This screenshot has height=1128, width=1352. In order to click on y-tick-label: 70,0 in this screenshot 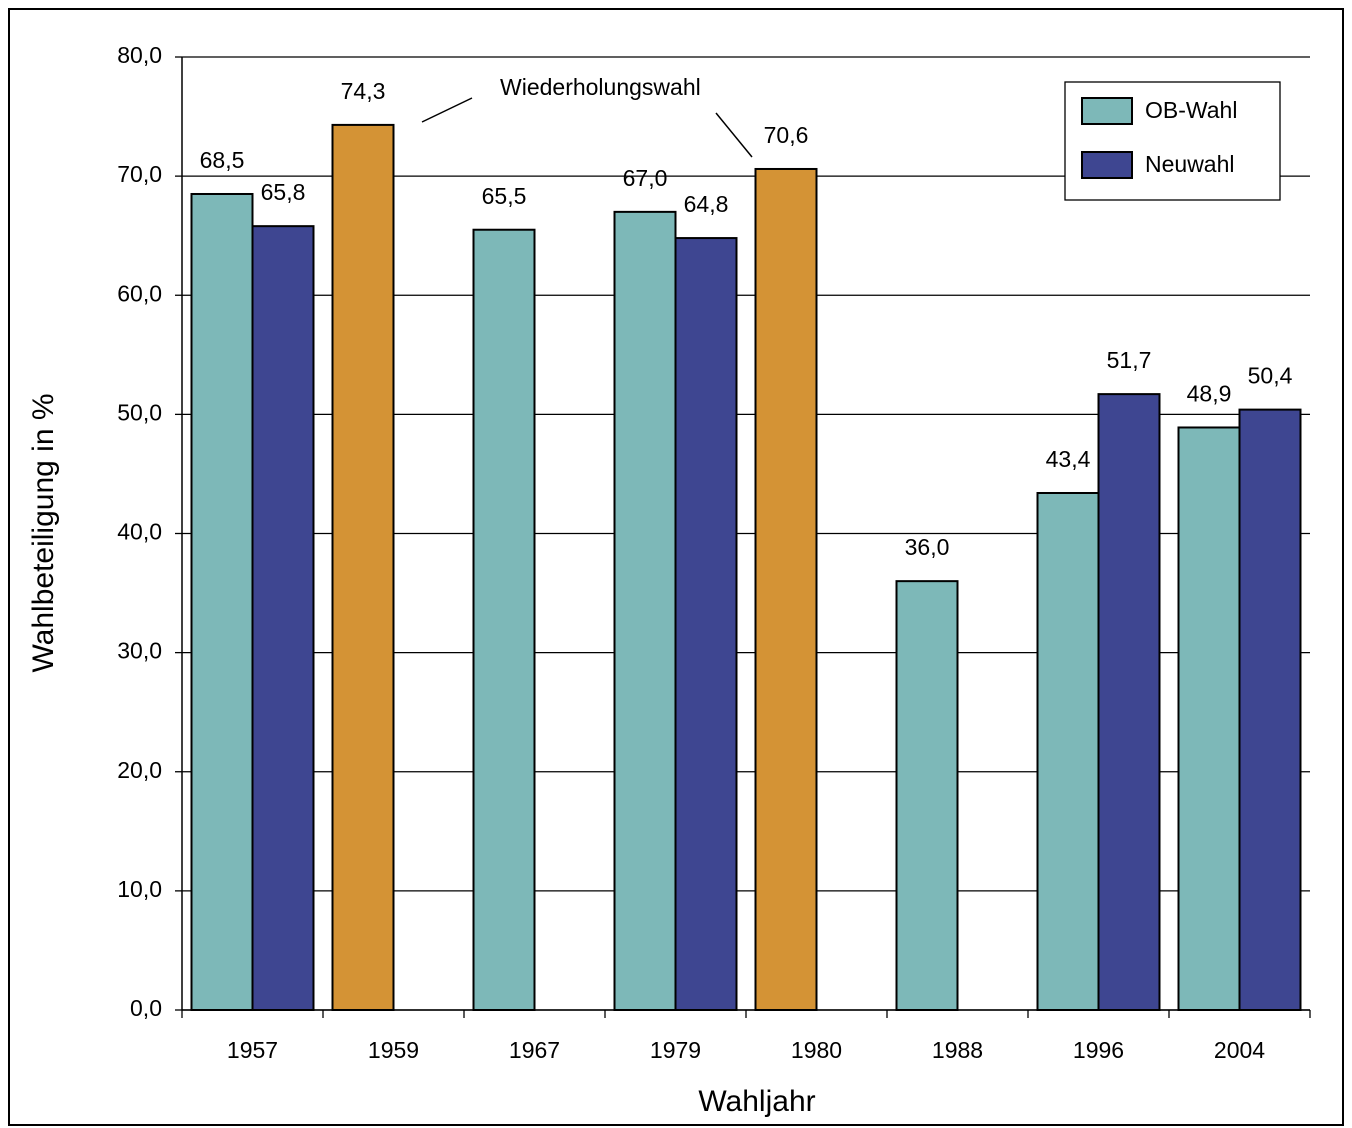, I will do `click(139, 174)`.